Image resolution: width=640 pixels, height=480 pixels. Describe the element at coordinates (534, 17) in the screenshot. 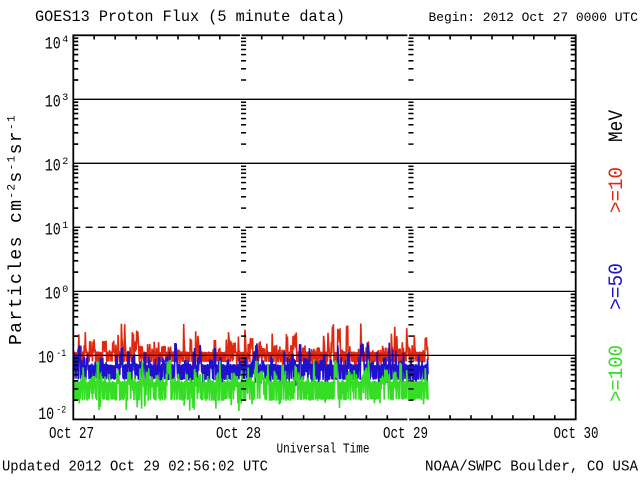

I see `svg-text: Begin: 2012 Oct 27 0000 UTC` at that location.